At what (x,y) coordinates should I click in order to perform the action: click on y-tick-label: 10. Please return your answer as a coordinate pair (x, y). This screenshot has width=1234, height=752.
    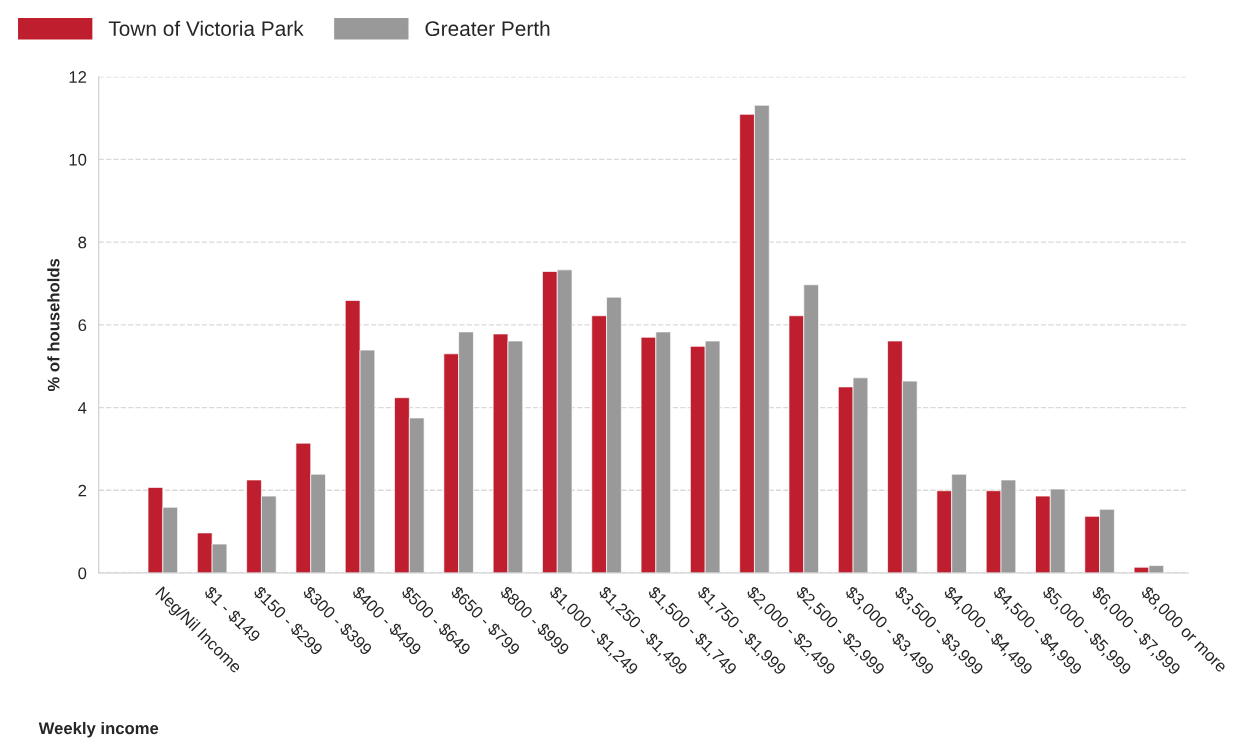
    Looking at the image, I should click on (78, 159).